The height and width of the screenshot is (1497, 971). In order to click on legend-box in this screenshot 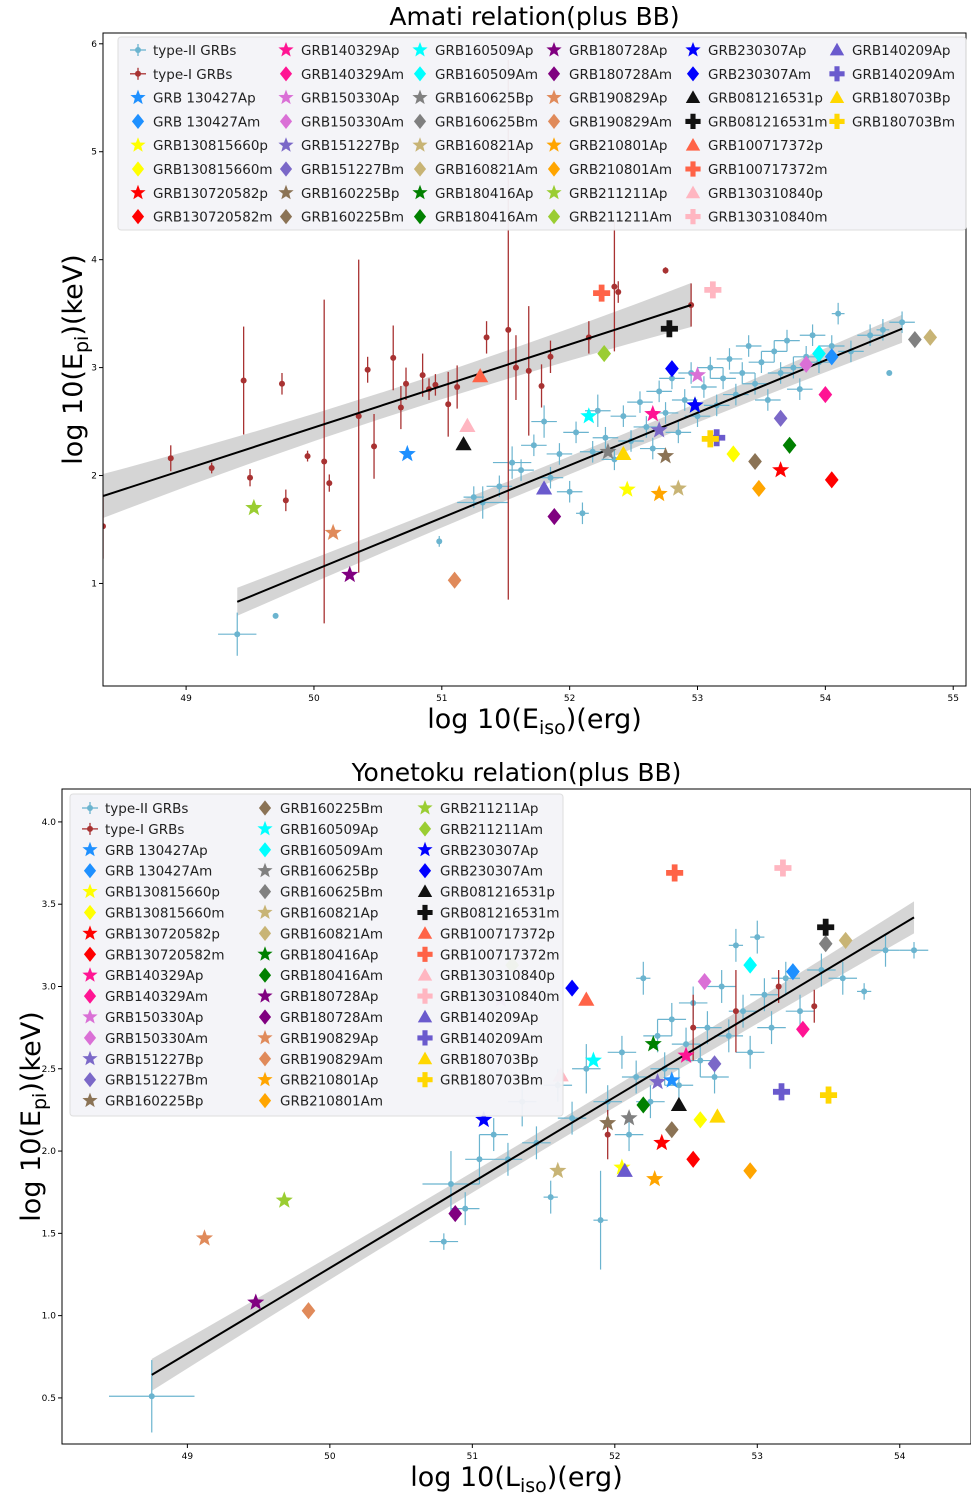, I will do `click(316, 955)`.